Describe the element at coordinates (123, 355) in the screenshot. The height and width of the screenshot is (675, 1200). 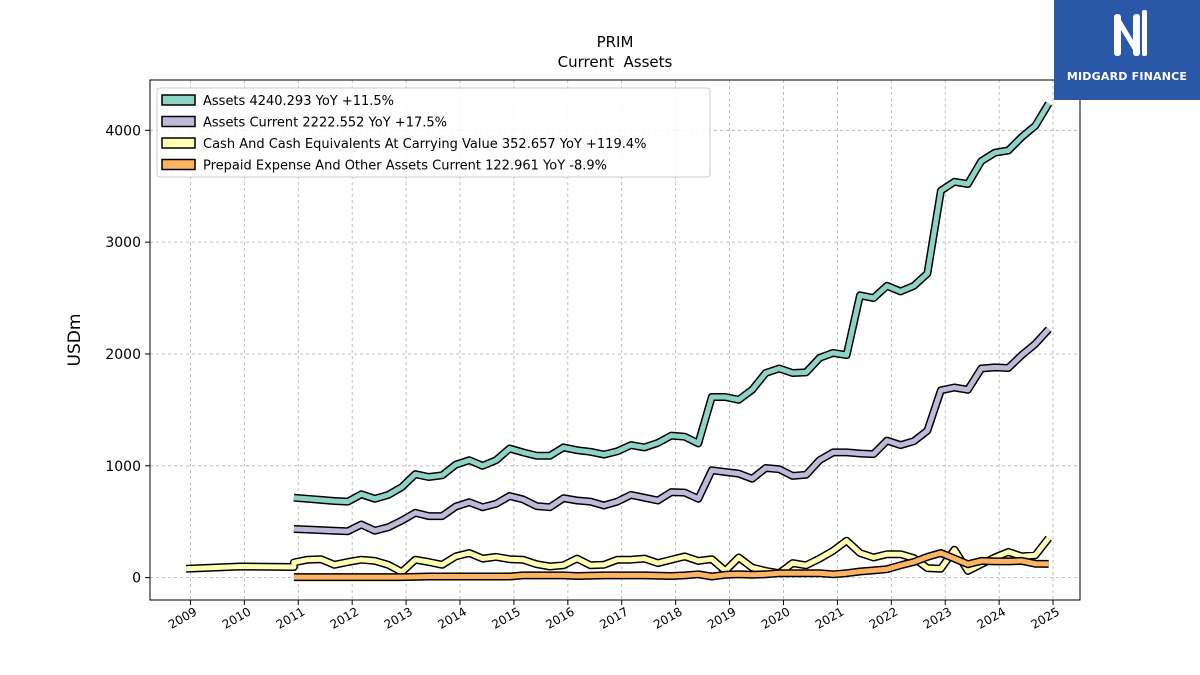
I see `y-tick-label: 2000` at that location.